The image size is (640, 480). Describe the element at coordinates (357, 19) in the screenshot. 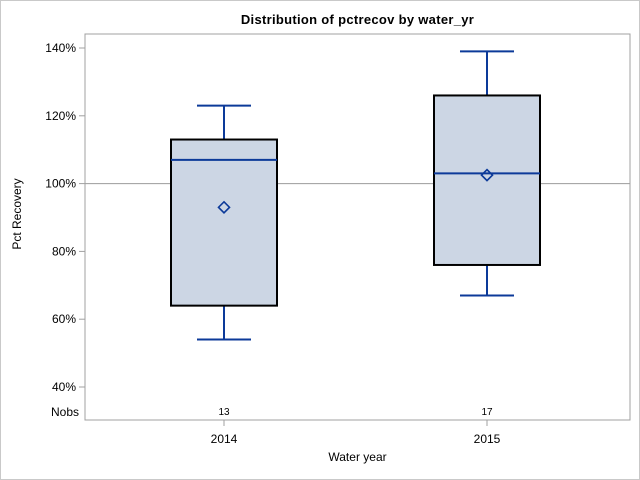

I see `chart-title: Distribution of pctrecov by water_yr` at that location.